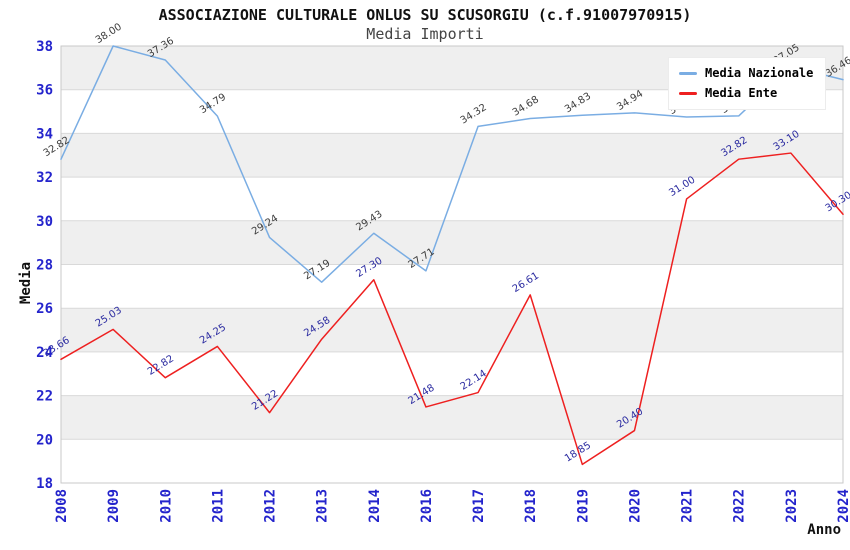  Describe the element at coordinates (824, 530) in the screenshot. I see `x-axis-title: Anno` at that location.